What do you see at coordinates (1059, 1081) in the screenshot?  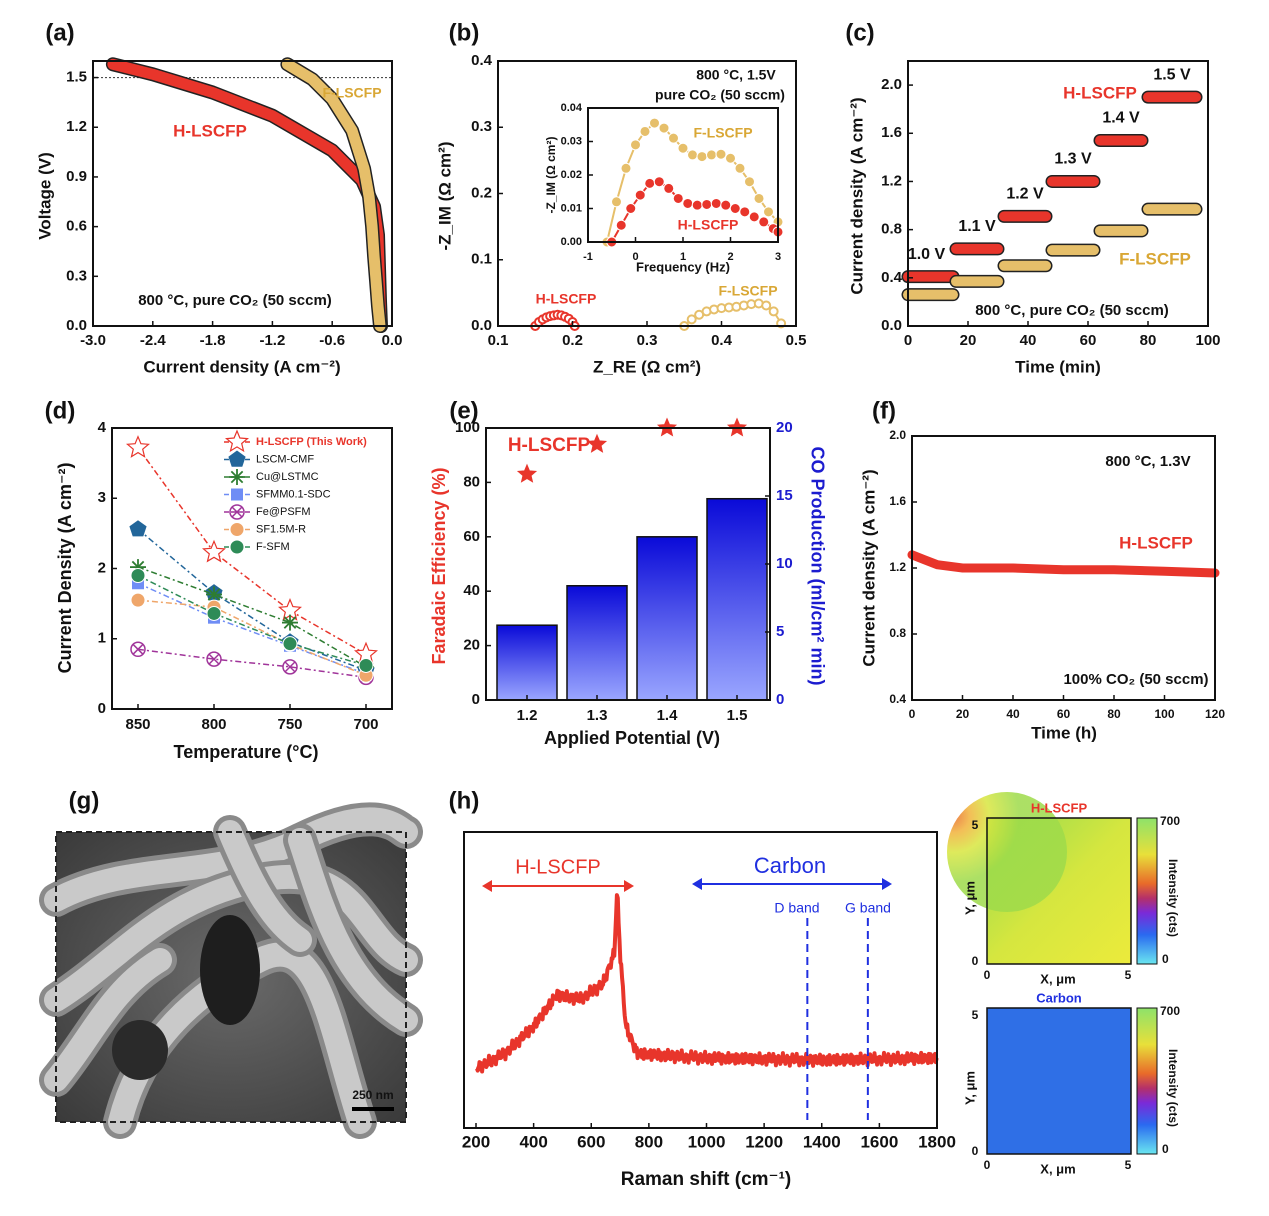 I see `map-frame` at bounding box center [1059, 1081].